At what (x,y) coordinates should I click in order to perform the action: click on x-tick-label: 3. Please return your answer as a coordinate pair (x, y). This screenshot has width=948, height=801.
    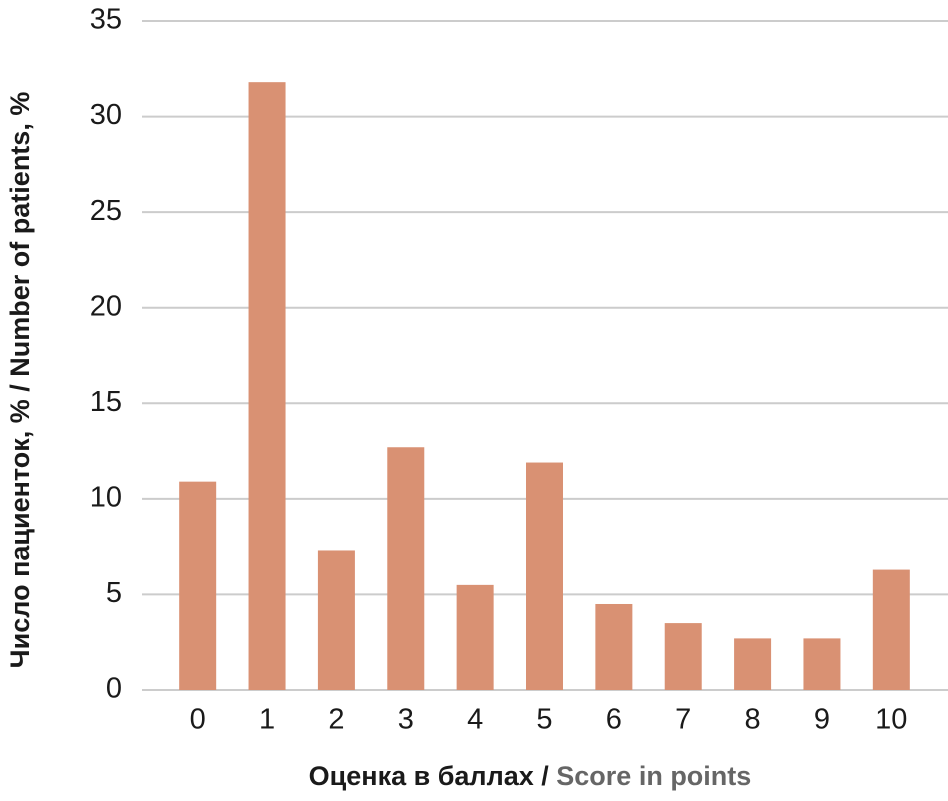
    Looking at the image, I should click on (406, 720).